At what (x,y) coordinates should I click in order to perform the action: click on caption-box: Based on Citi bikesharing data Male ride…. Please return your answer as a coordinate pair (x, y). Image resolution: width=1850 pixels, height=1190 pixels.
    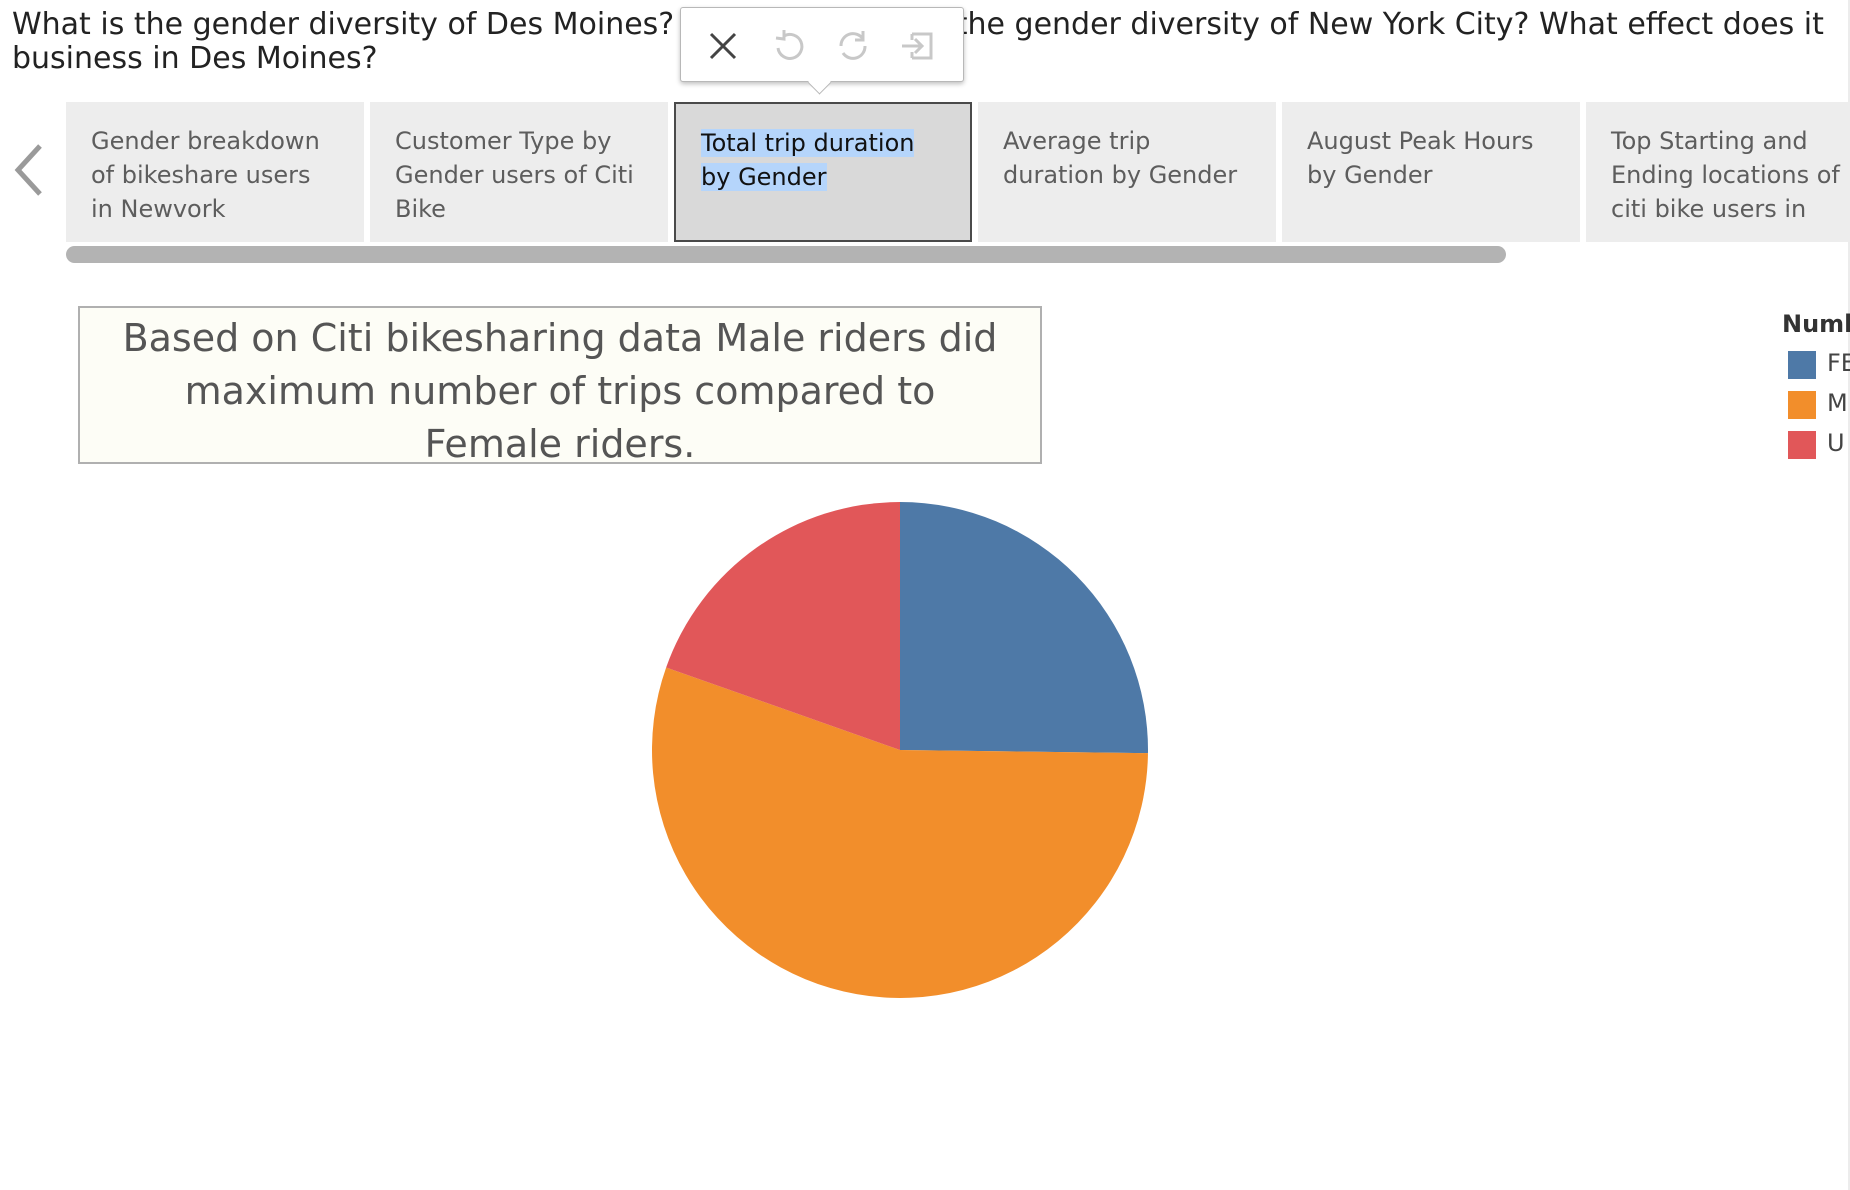
    Looking at the image, I should click on (560, 386).